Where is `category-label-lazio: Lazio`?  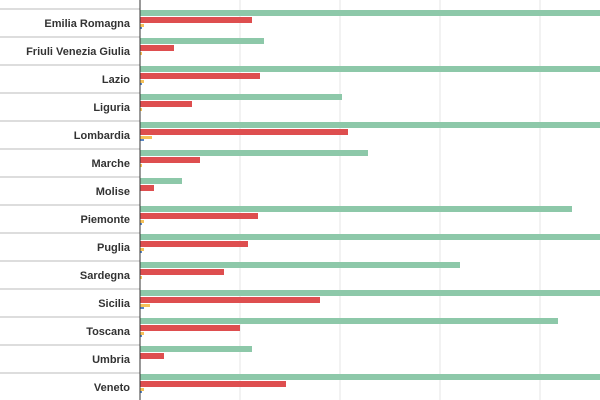
category-label-lazio: Lazio is located at coordinates (116, 80).